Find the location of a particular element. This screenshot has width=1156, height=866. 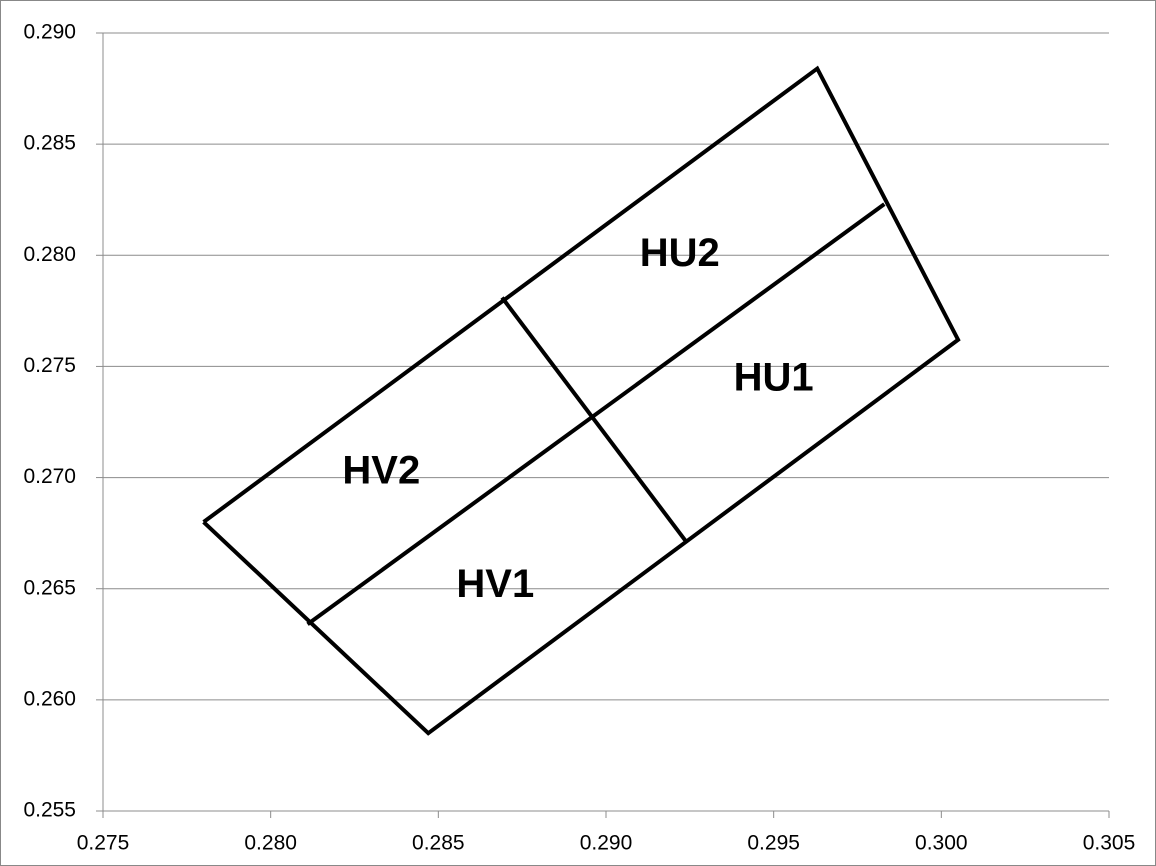

x-tick-label: 0.295 is located at coordinates (773, 843).